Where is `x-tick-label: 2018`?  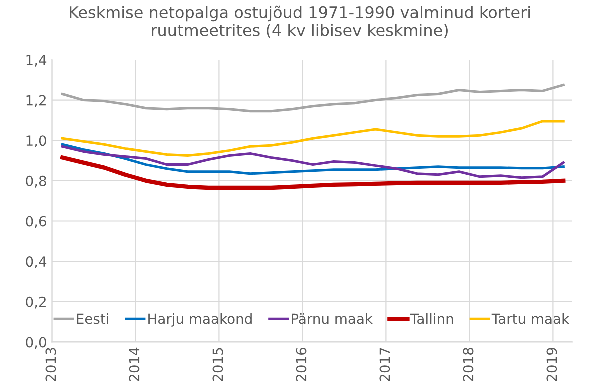
x-tick-label: 2018 is located at coordinates (468, 365).